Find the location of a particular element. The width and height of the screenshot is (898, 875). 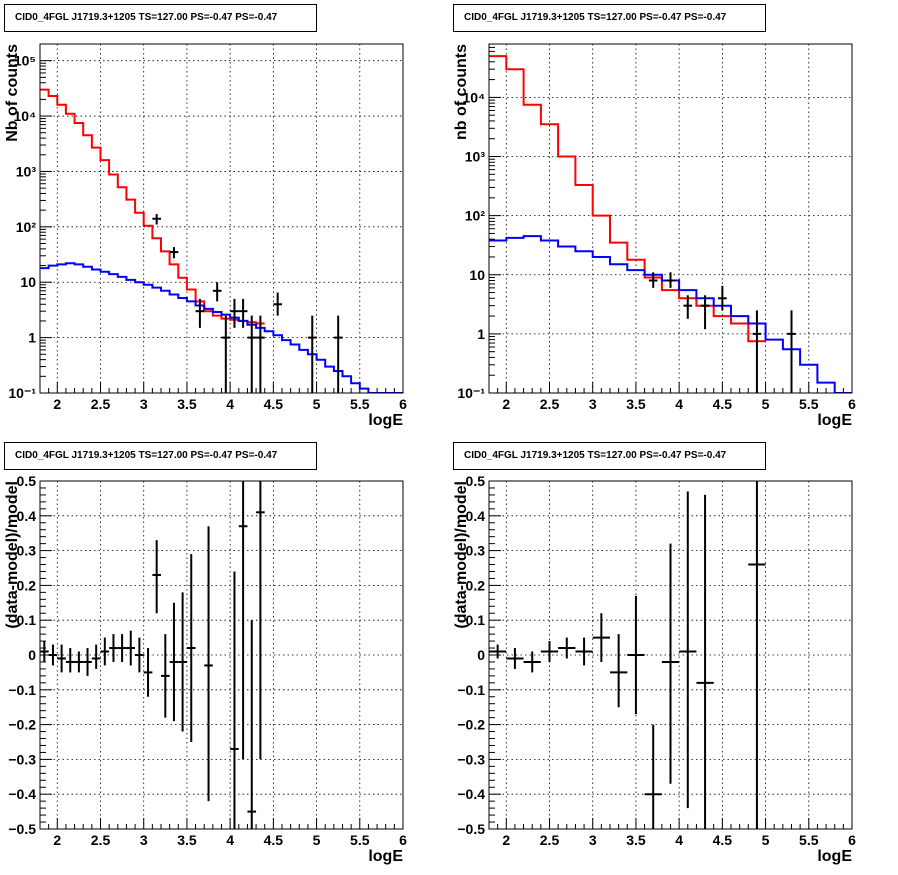

x-tick-label: 5 is located at coordinates (766, 840).